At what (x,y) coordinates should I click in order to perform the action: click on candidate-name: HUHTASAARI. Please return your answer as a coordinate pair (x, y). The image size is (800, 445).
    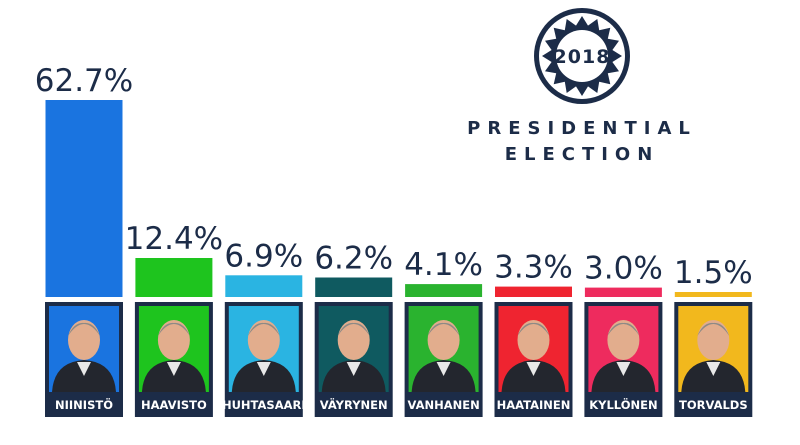
    Looking at the image, I should click on (264, 405).